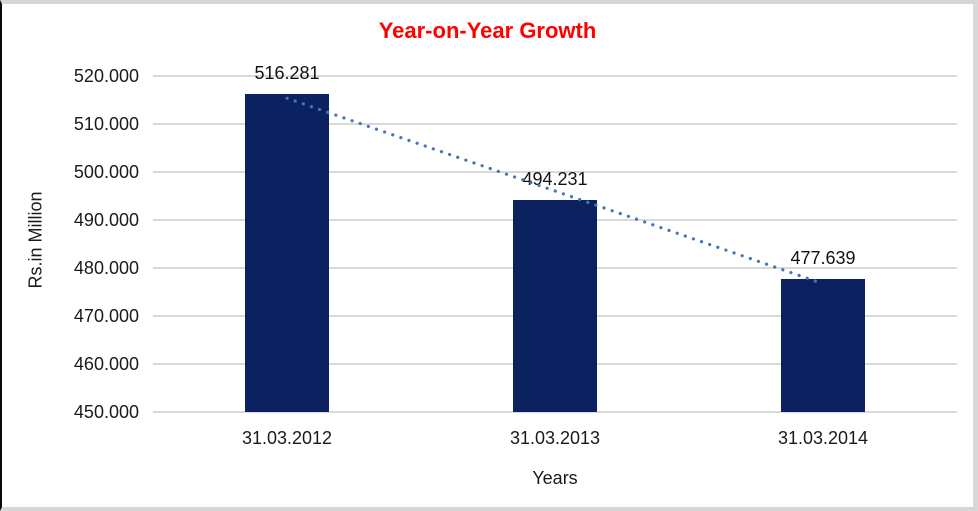 This screenshot has width=978, height=511. I want to click on y-tick-label: 480.000, so click(106, 268).